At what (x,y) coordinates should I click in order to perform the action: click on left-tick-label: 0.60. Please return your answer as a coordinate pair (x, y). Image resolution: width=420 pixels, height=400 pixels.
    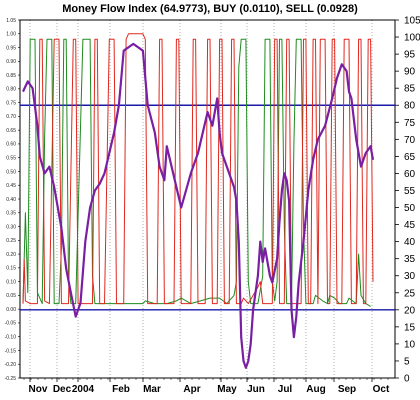
    Looking at the image, I should click on (11, 145).